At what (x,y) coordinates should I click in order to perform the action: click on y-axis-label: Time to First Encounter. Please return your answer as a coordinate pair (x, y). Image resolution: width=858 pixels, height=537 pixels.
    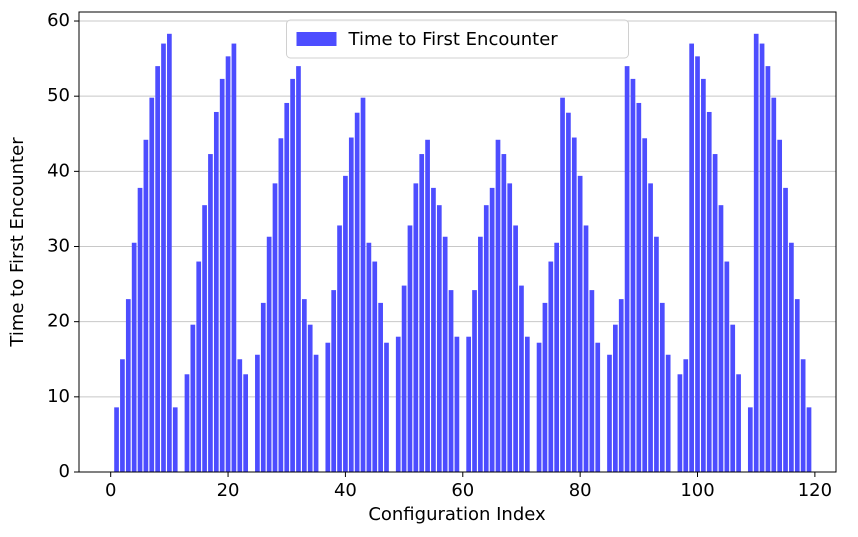
    Looking at the image, I should click on (17, 242).